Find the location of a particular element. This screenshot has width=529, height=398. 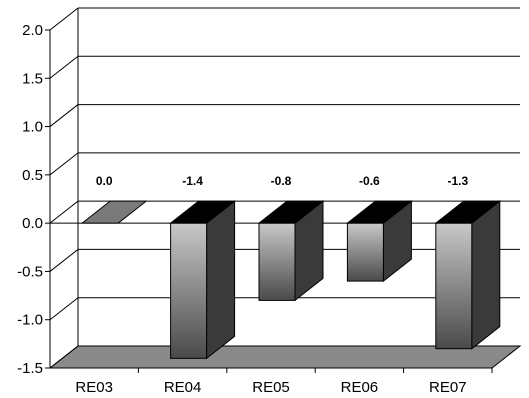

data-label: -1.4 is located at coordinates (192, 181).